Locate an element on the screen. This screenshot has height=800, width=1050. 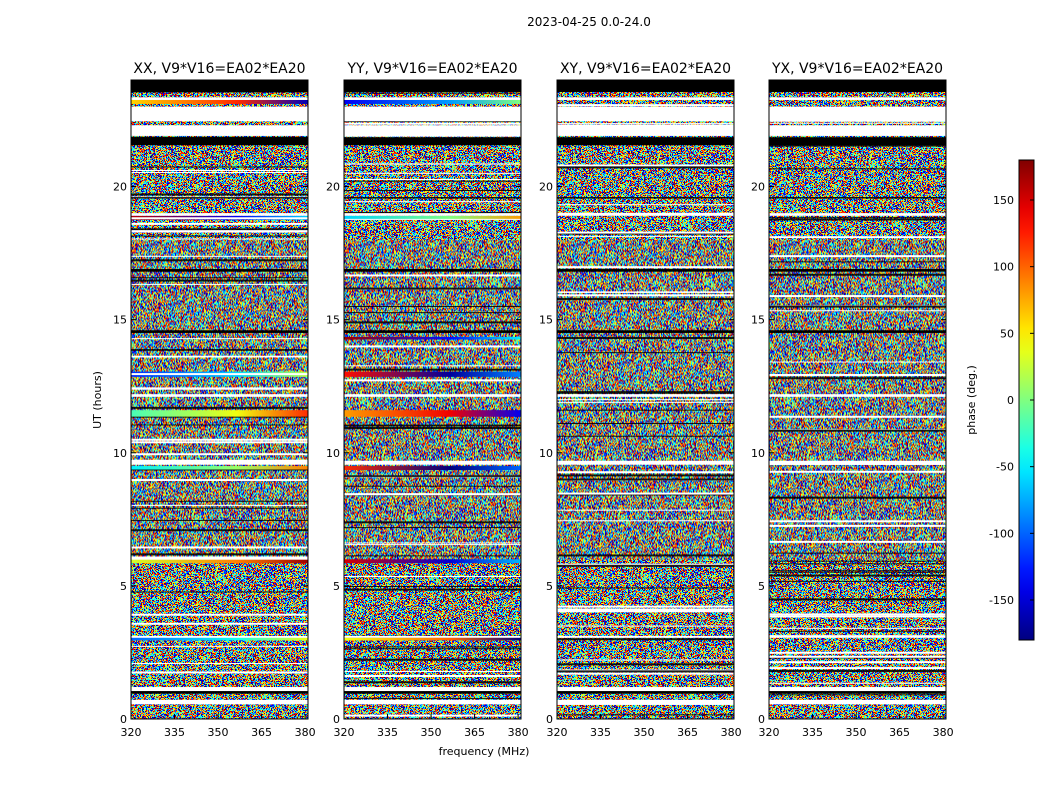
colorbar-tick-label: 0 is located at coordinates (1010, 400).